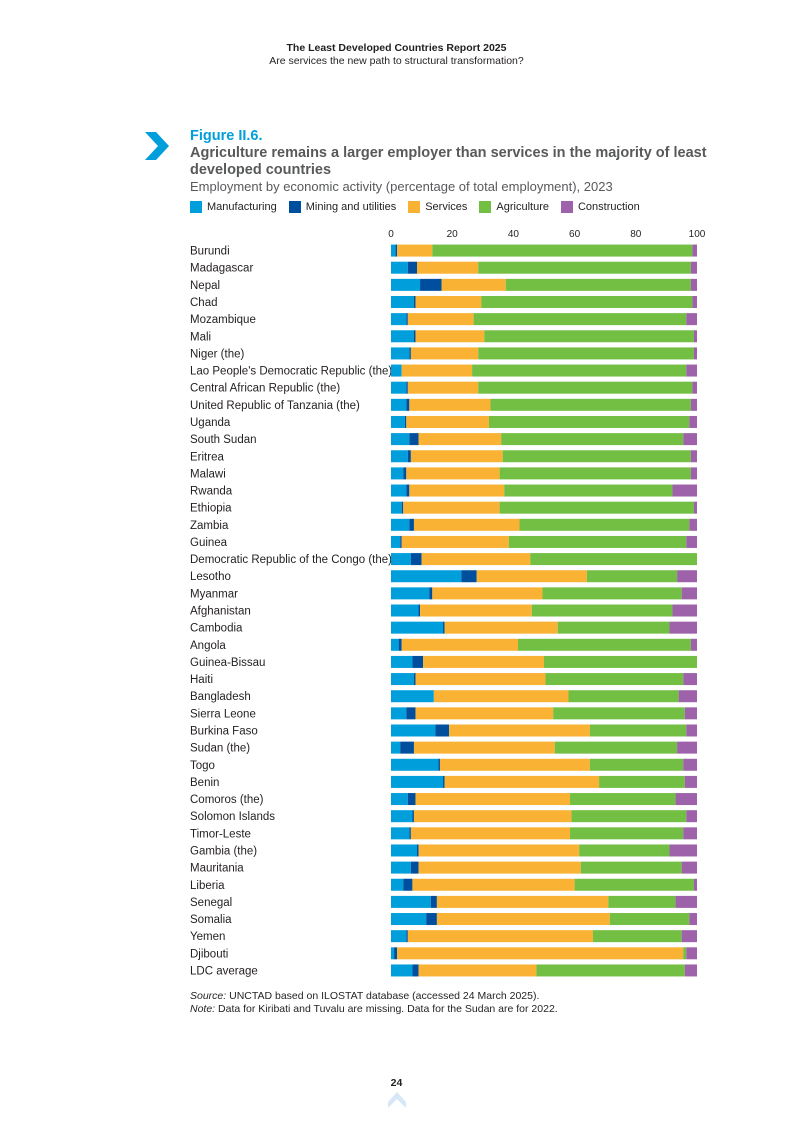  Describe the element at coordinates (636, 234) in the screenshot. I see `x-tick-label-80: 80` at that location.